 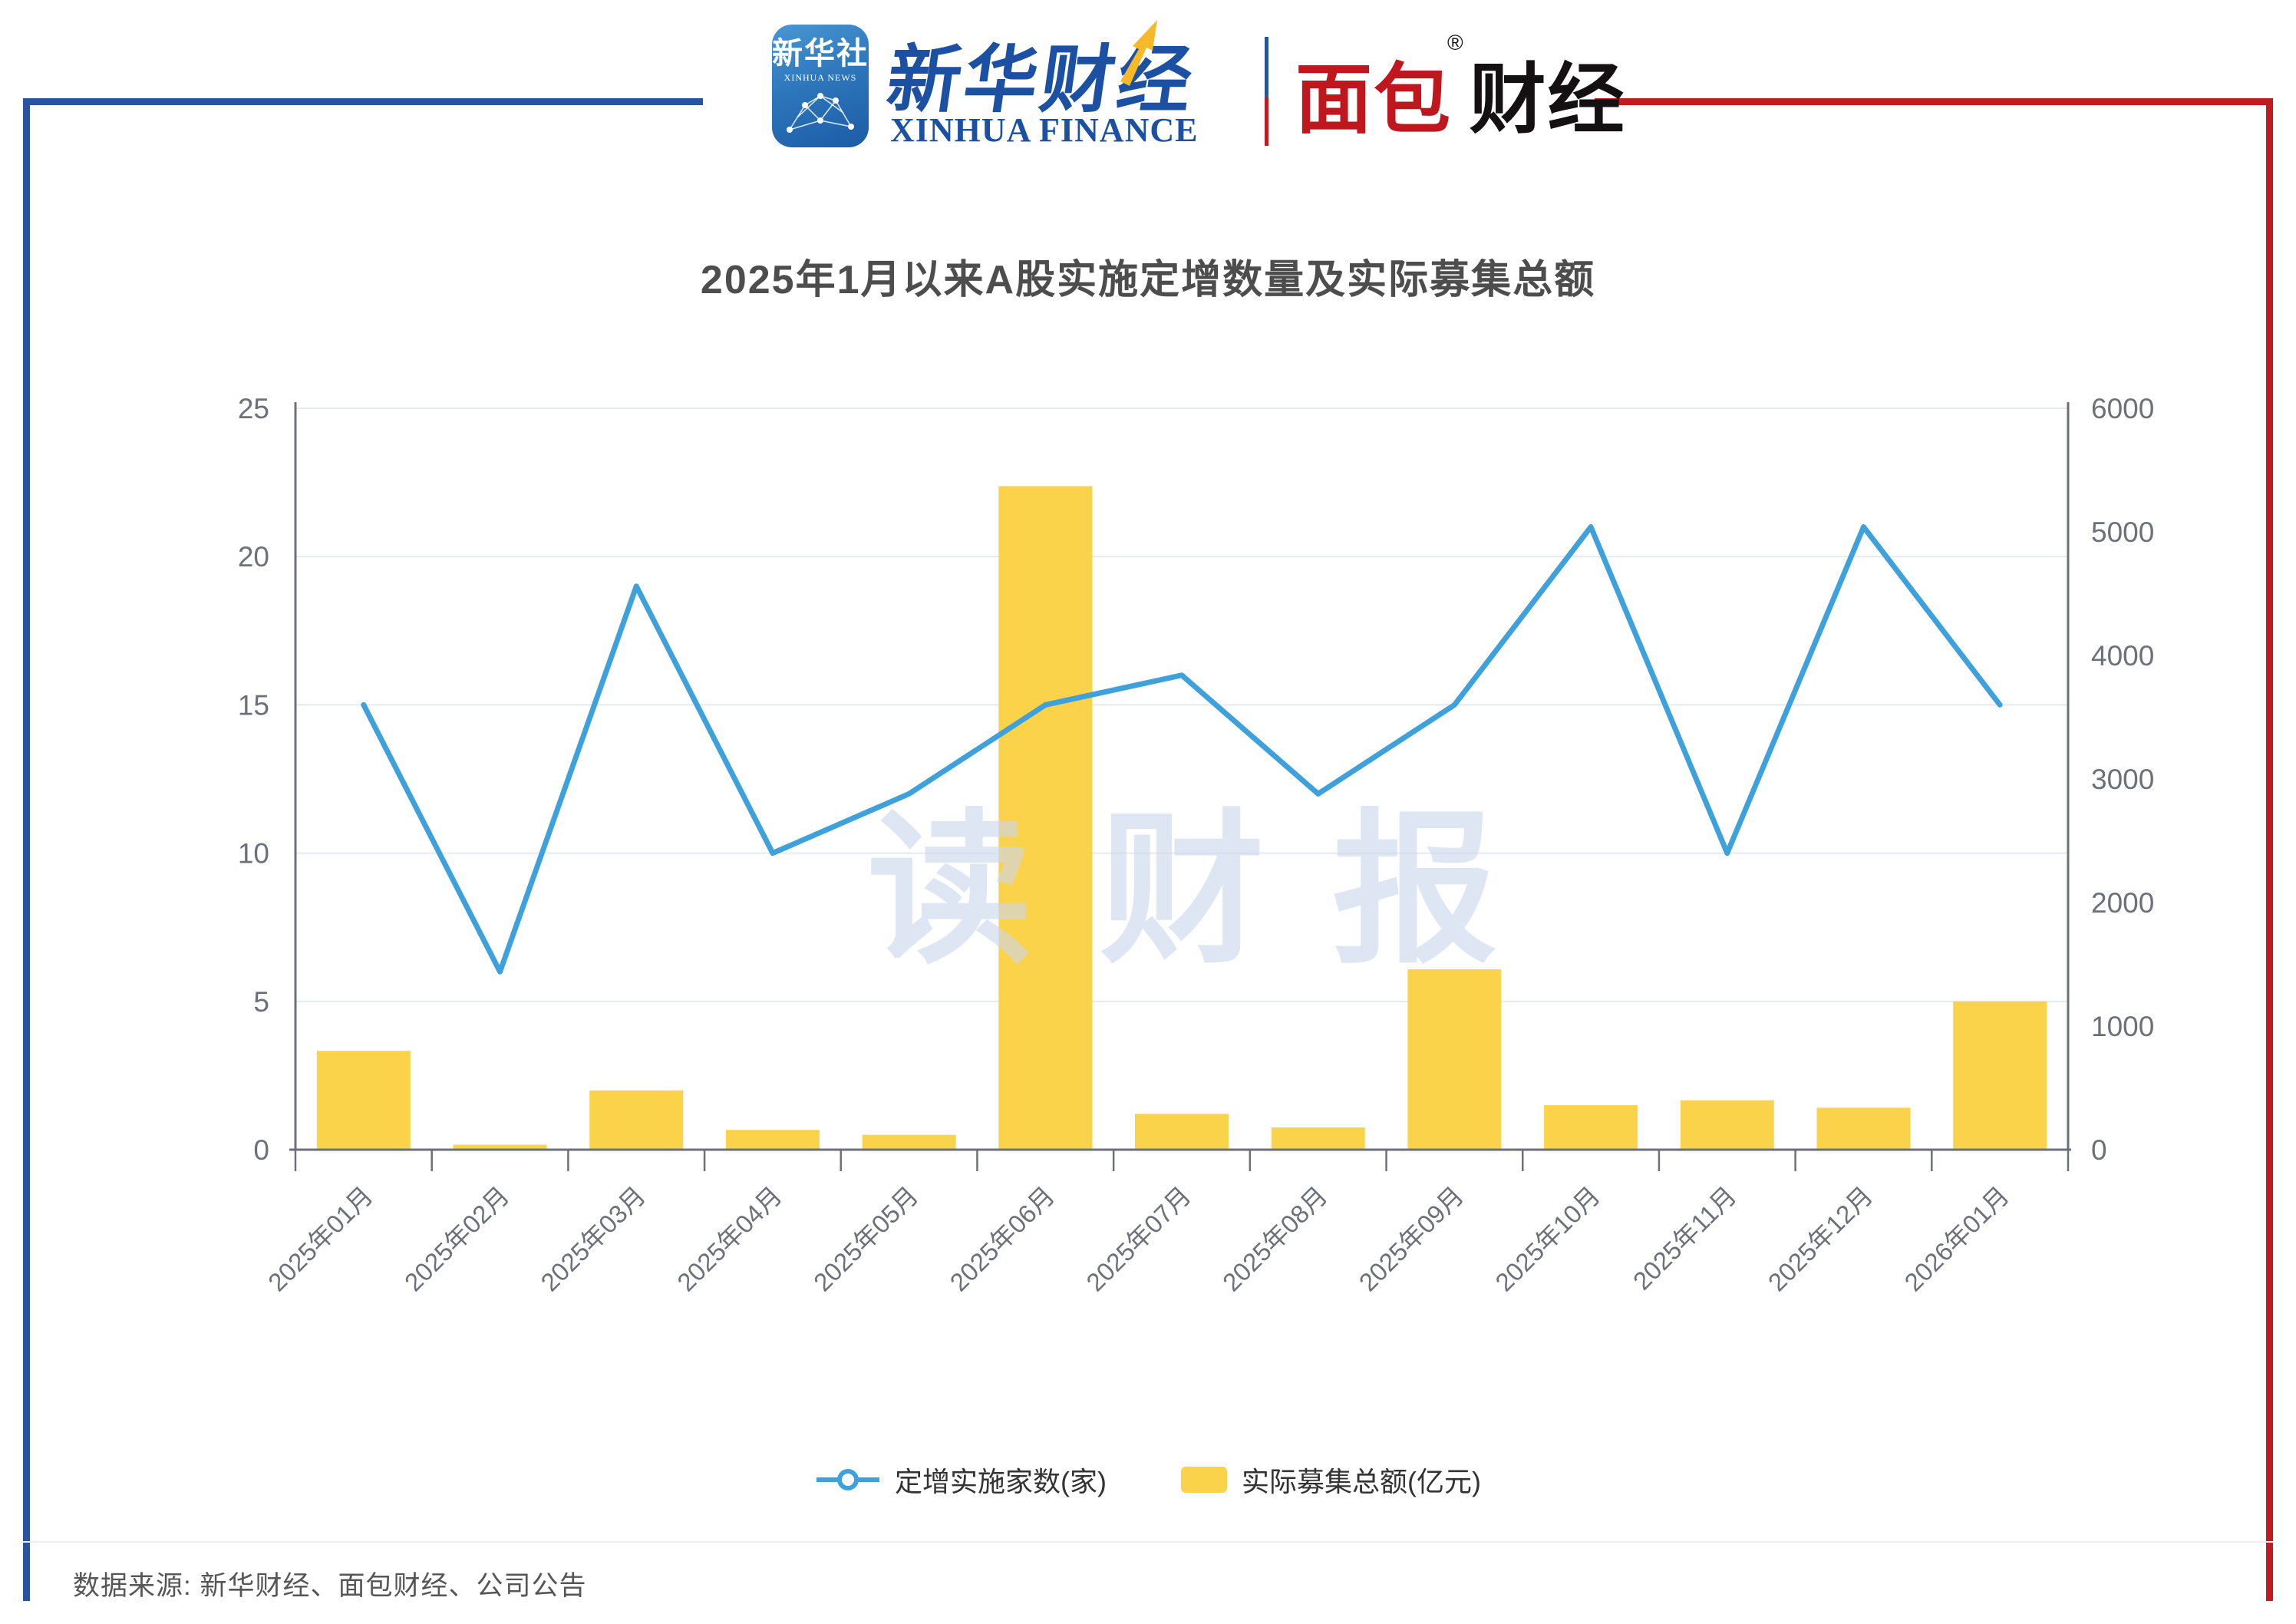 What do you see at coordinates (593, 1239) in the screenshot?
I see `x-axis-label-2025年03月: 2025年03月` at bounding box center [593, 1239].